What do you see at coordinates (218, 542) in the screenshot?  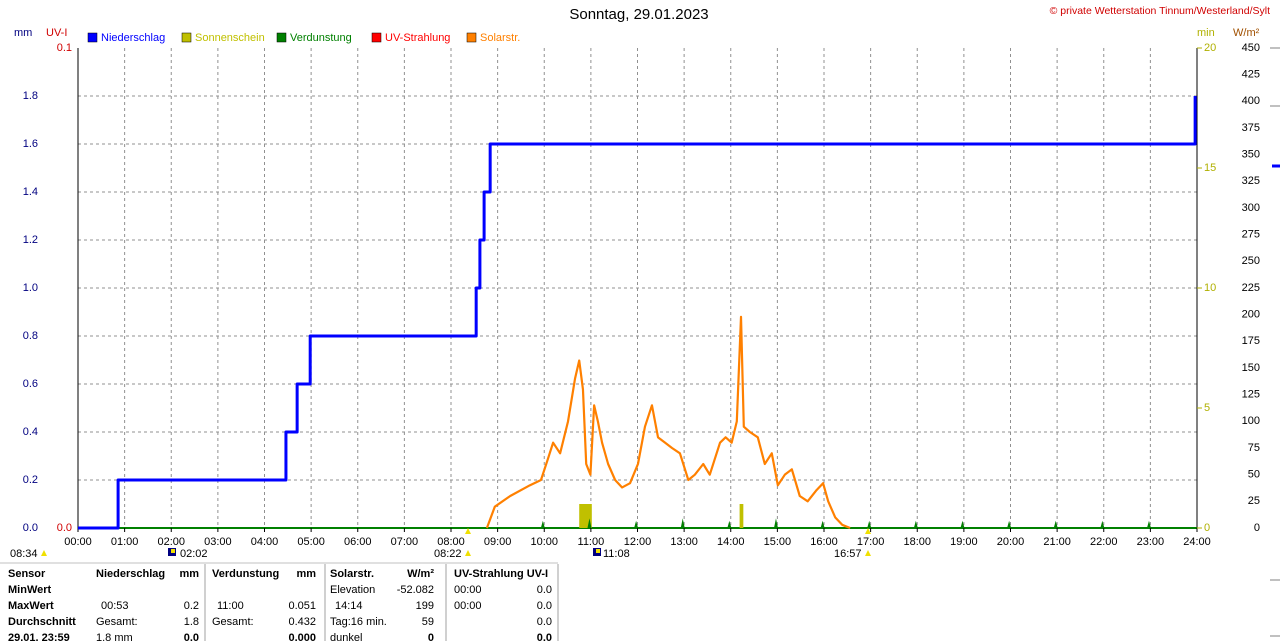 I see `x-tick-label: 03:00` at bounding box center [218, 542].